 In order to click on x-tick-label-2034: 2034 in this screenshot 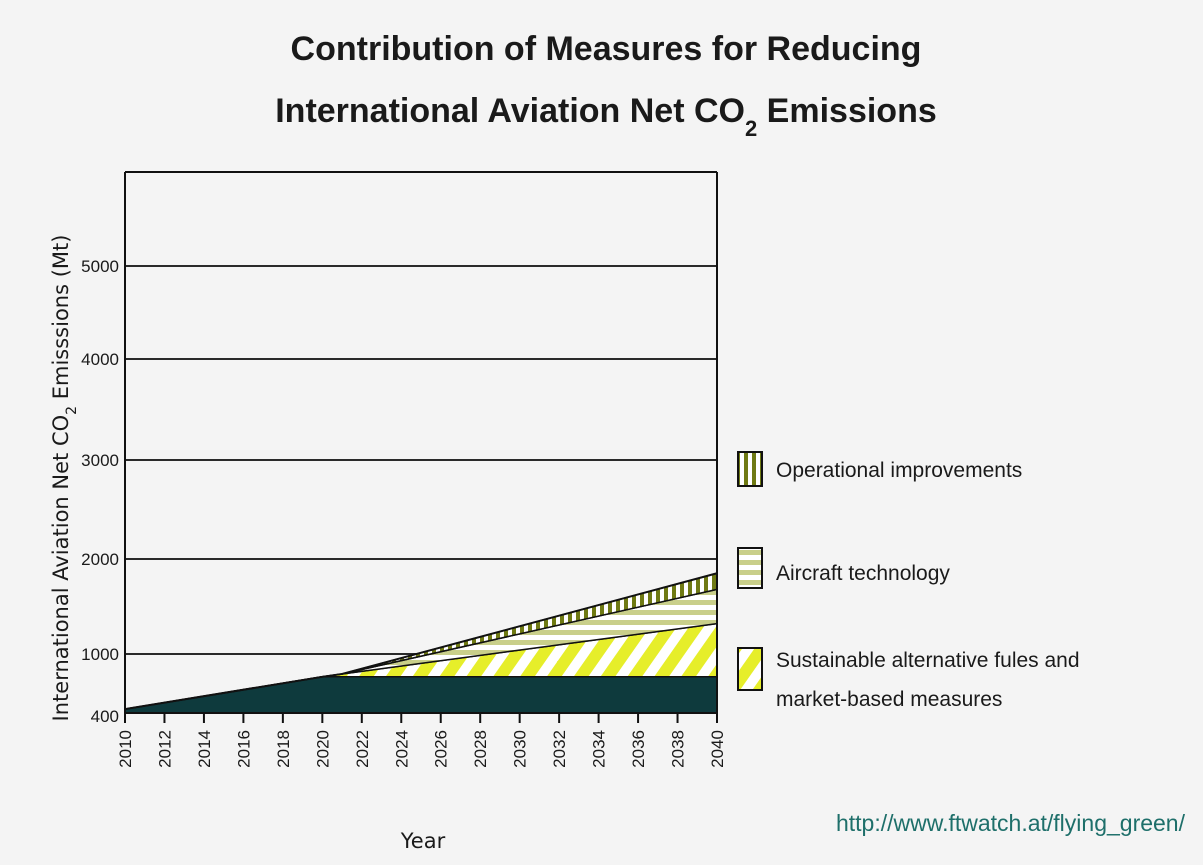, I will do `click(599, 749)`.